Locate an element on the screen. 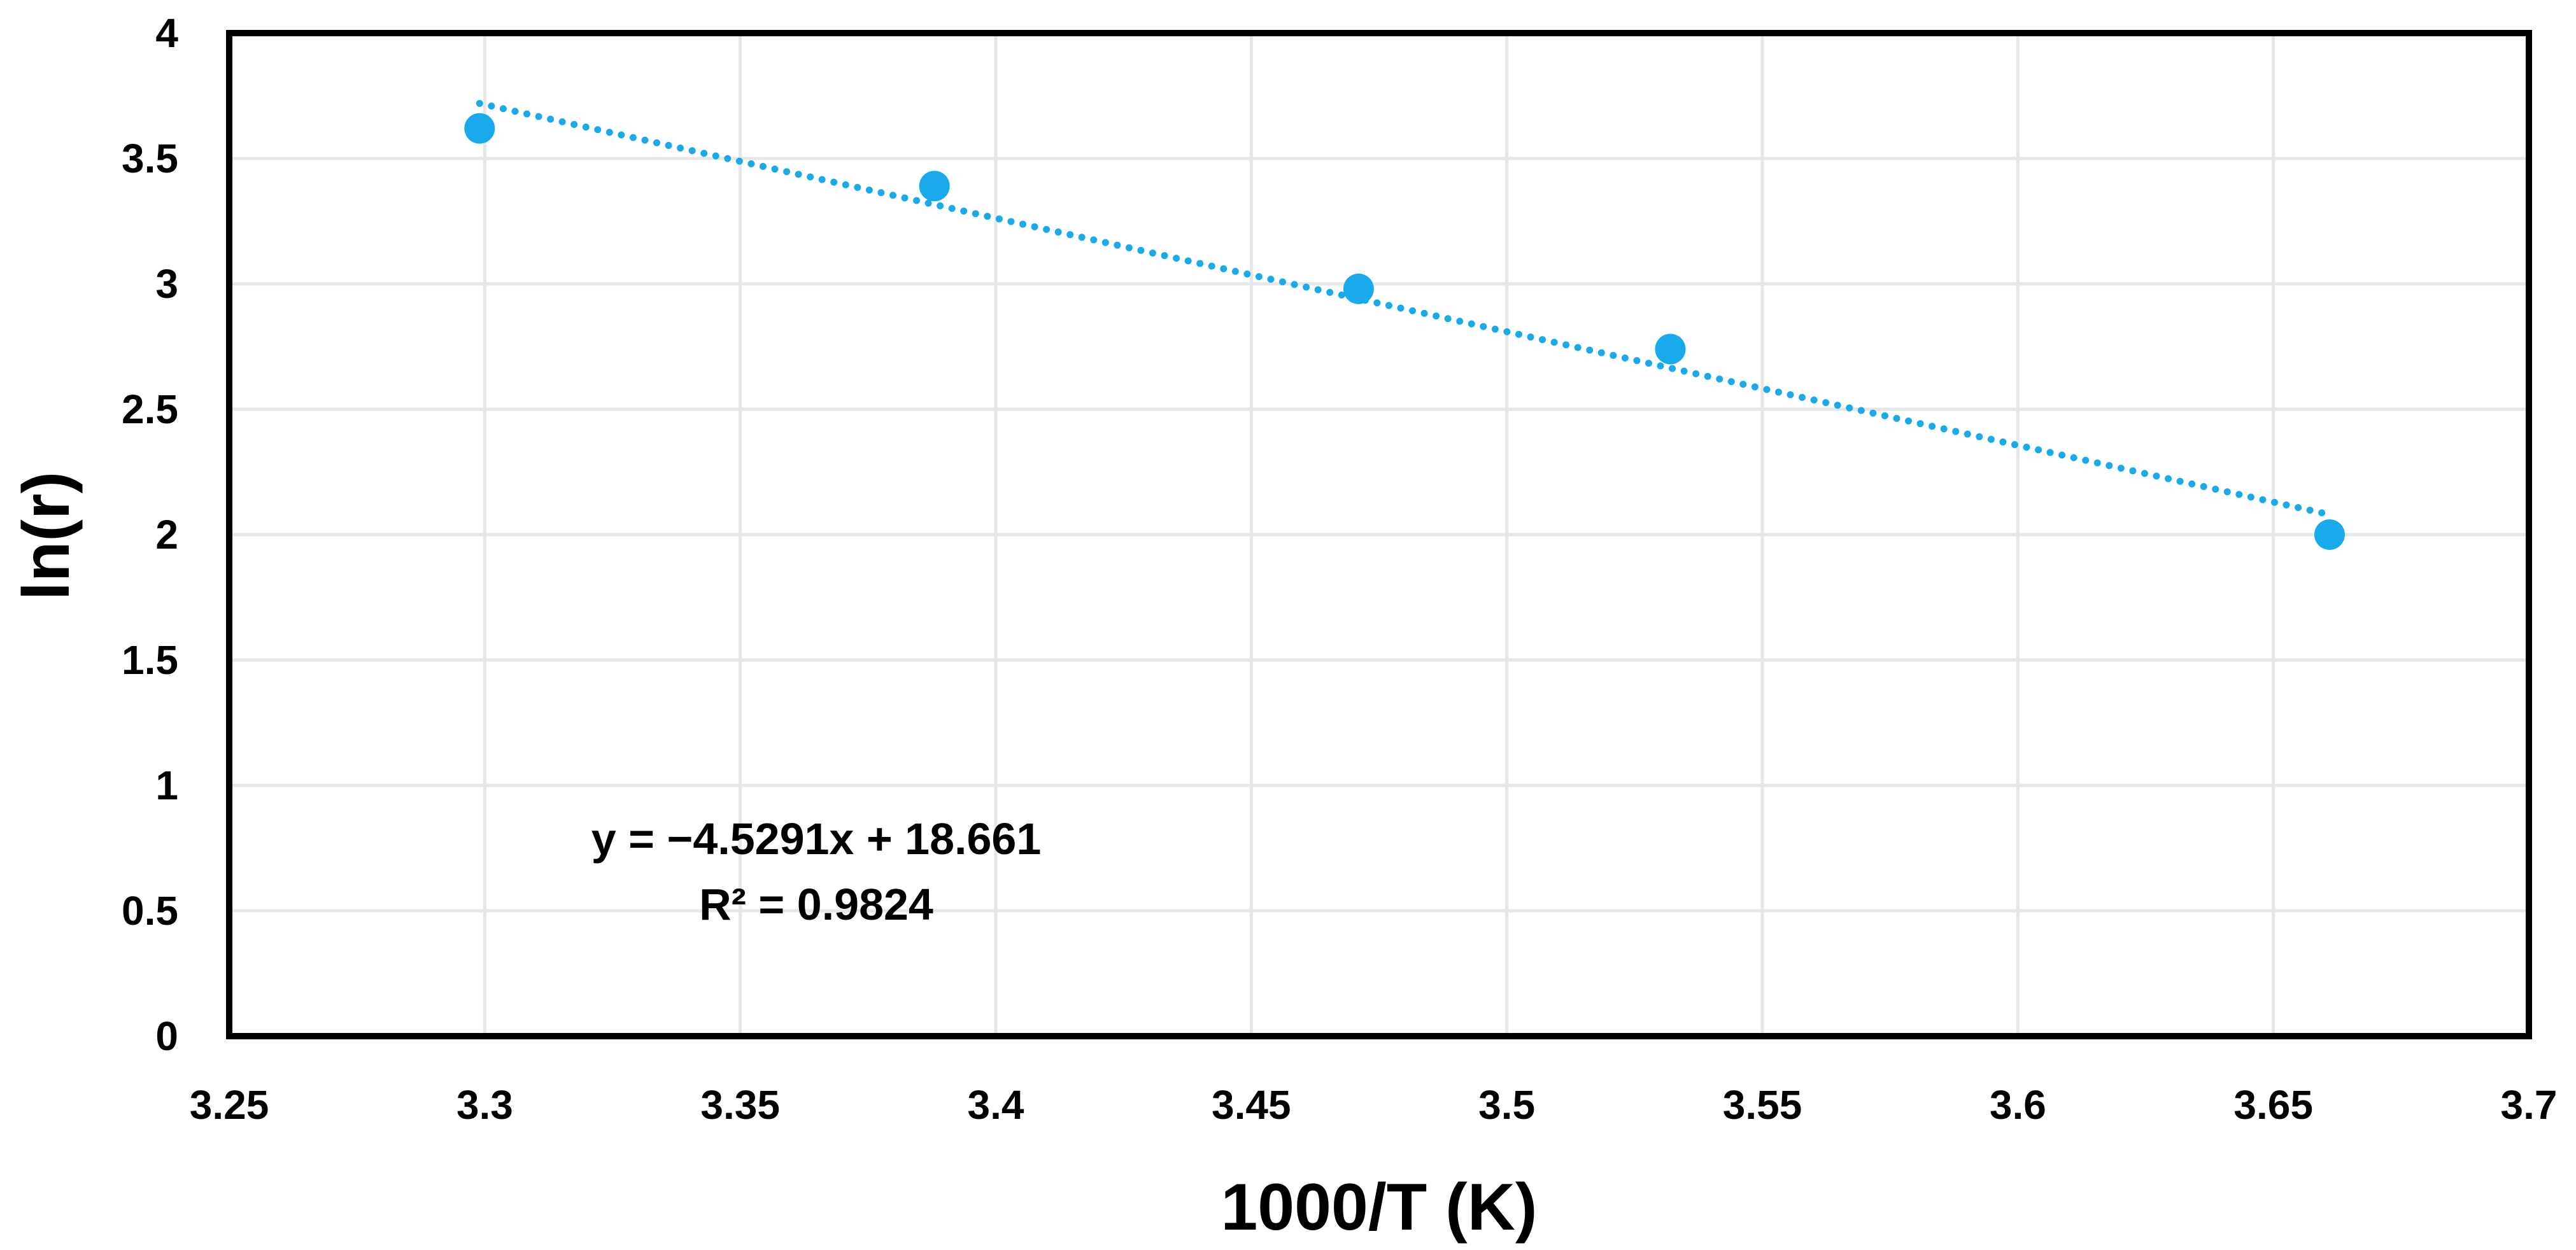  y-tick-label: 0 is located at coordinates (166, 1036).